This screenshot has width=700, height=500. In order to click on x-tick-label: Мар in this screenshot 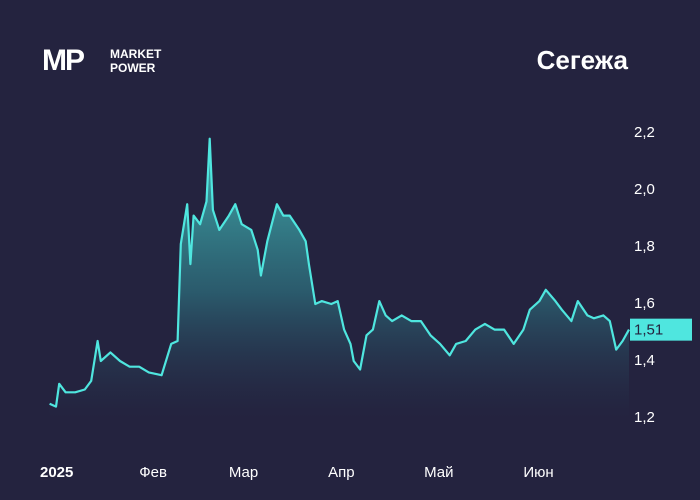, I will do `click(243, 472)`.